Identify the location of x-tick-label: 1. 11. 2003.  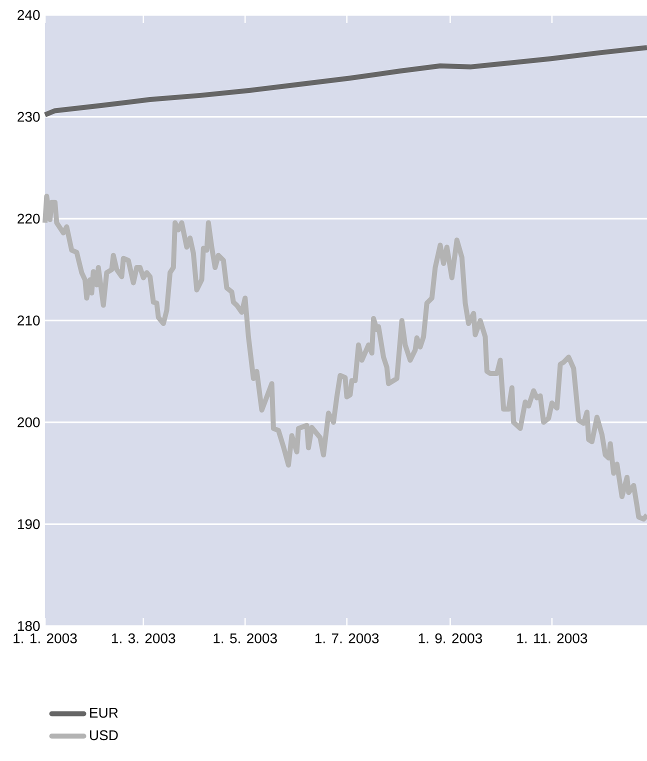
(552, 638).